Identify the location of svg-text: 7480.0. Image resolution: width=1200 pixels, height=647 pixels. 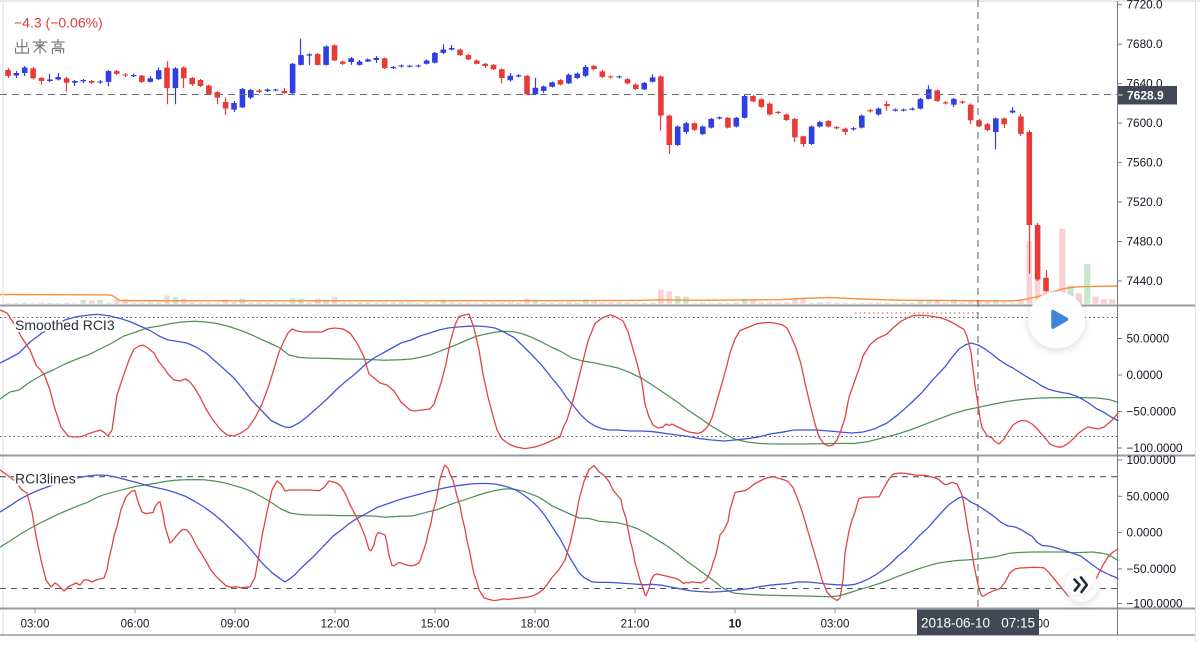
(1145, 242).